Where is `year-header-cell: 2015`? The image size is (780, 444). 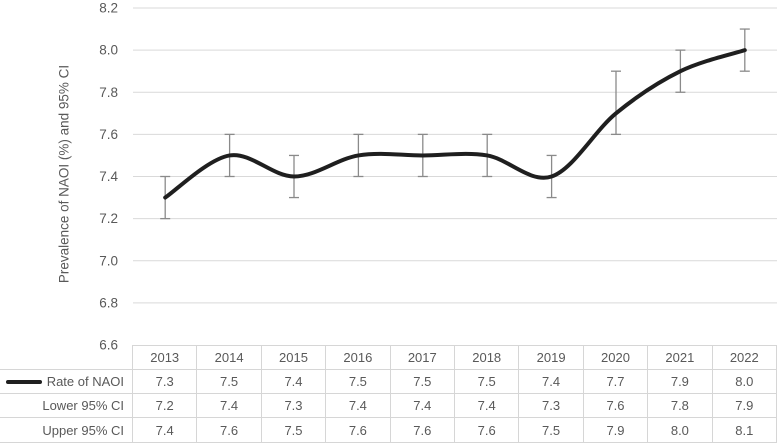
year-header-cell: 2015 is located at coordinates (294, 357).